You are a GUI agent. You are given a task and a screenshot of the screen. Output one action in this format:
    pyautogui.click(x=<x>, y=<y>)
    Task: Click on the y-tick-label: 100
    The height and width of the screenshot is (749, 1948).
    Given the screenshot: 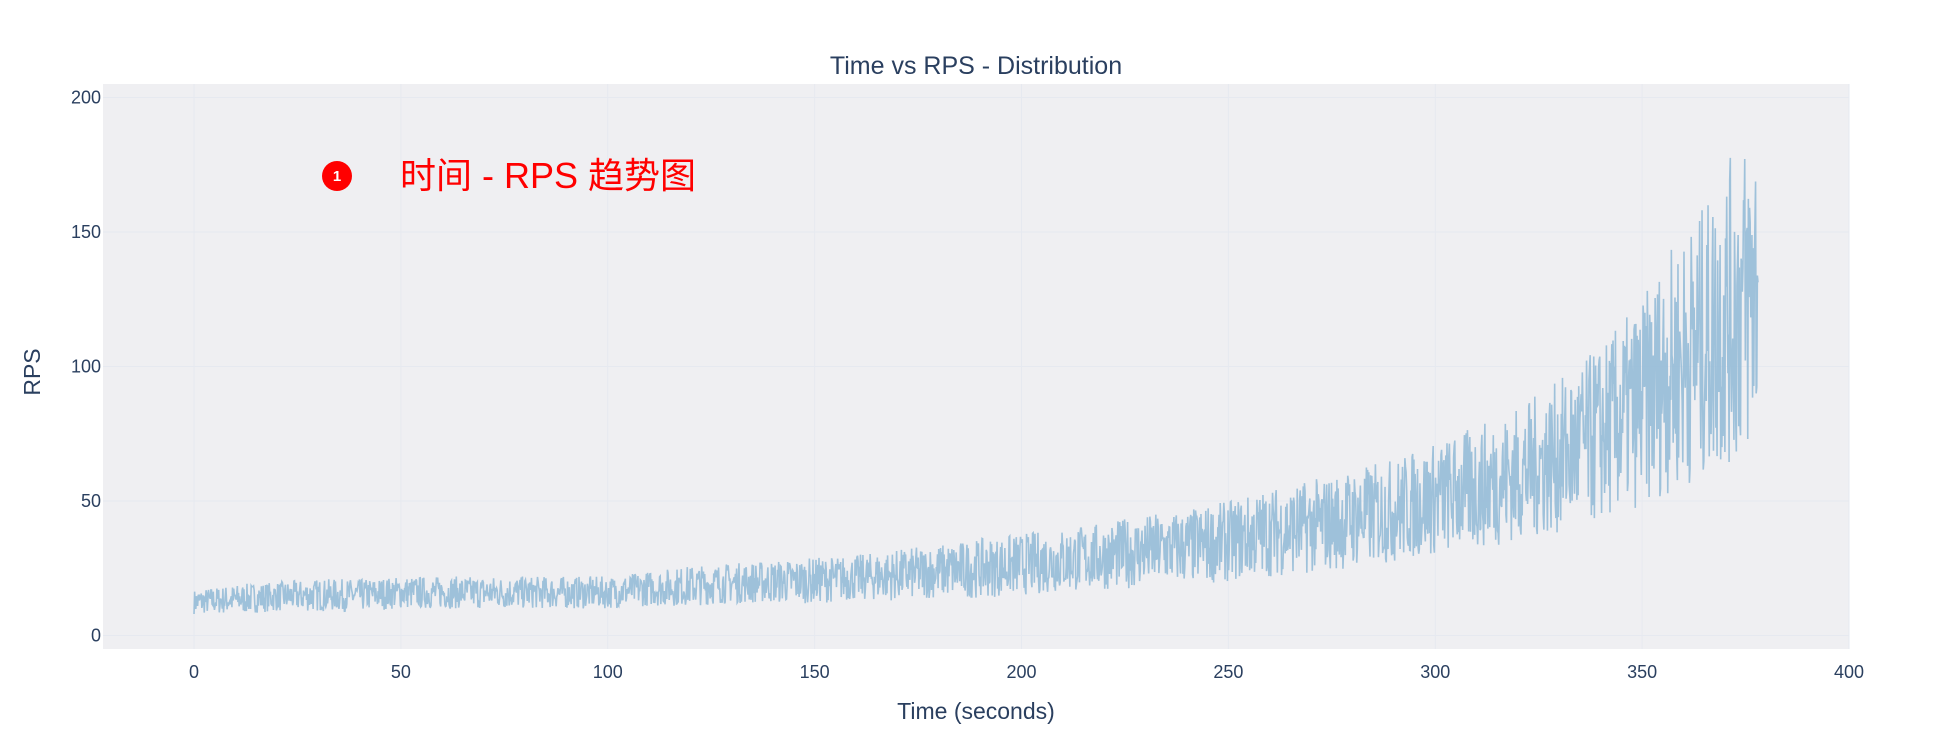 What is the action you would take?
    pyautogui.click(x=86, y=367)
    